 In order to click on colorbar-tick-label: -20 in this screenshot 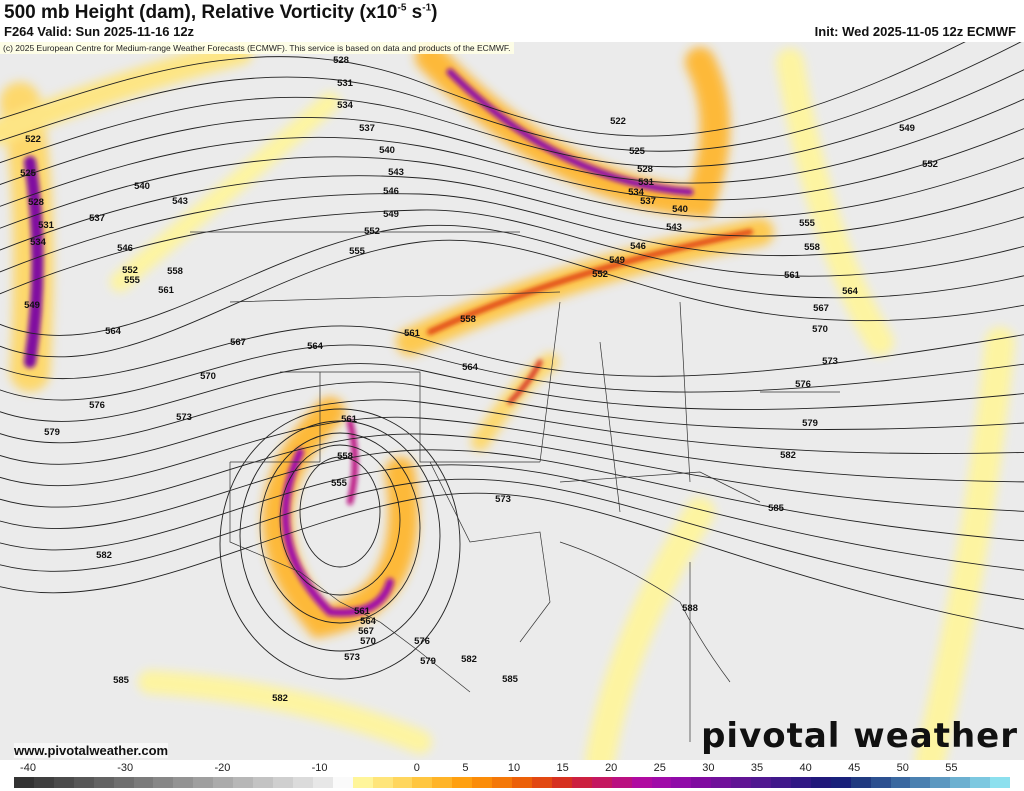, I will do `click(222, 768)`.